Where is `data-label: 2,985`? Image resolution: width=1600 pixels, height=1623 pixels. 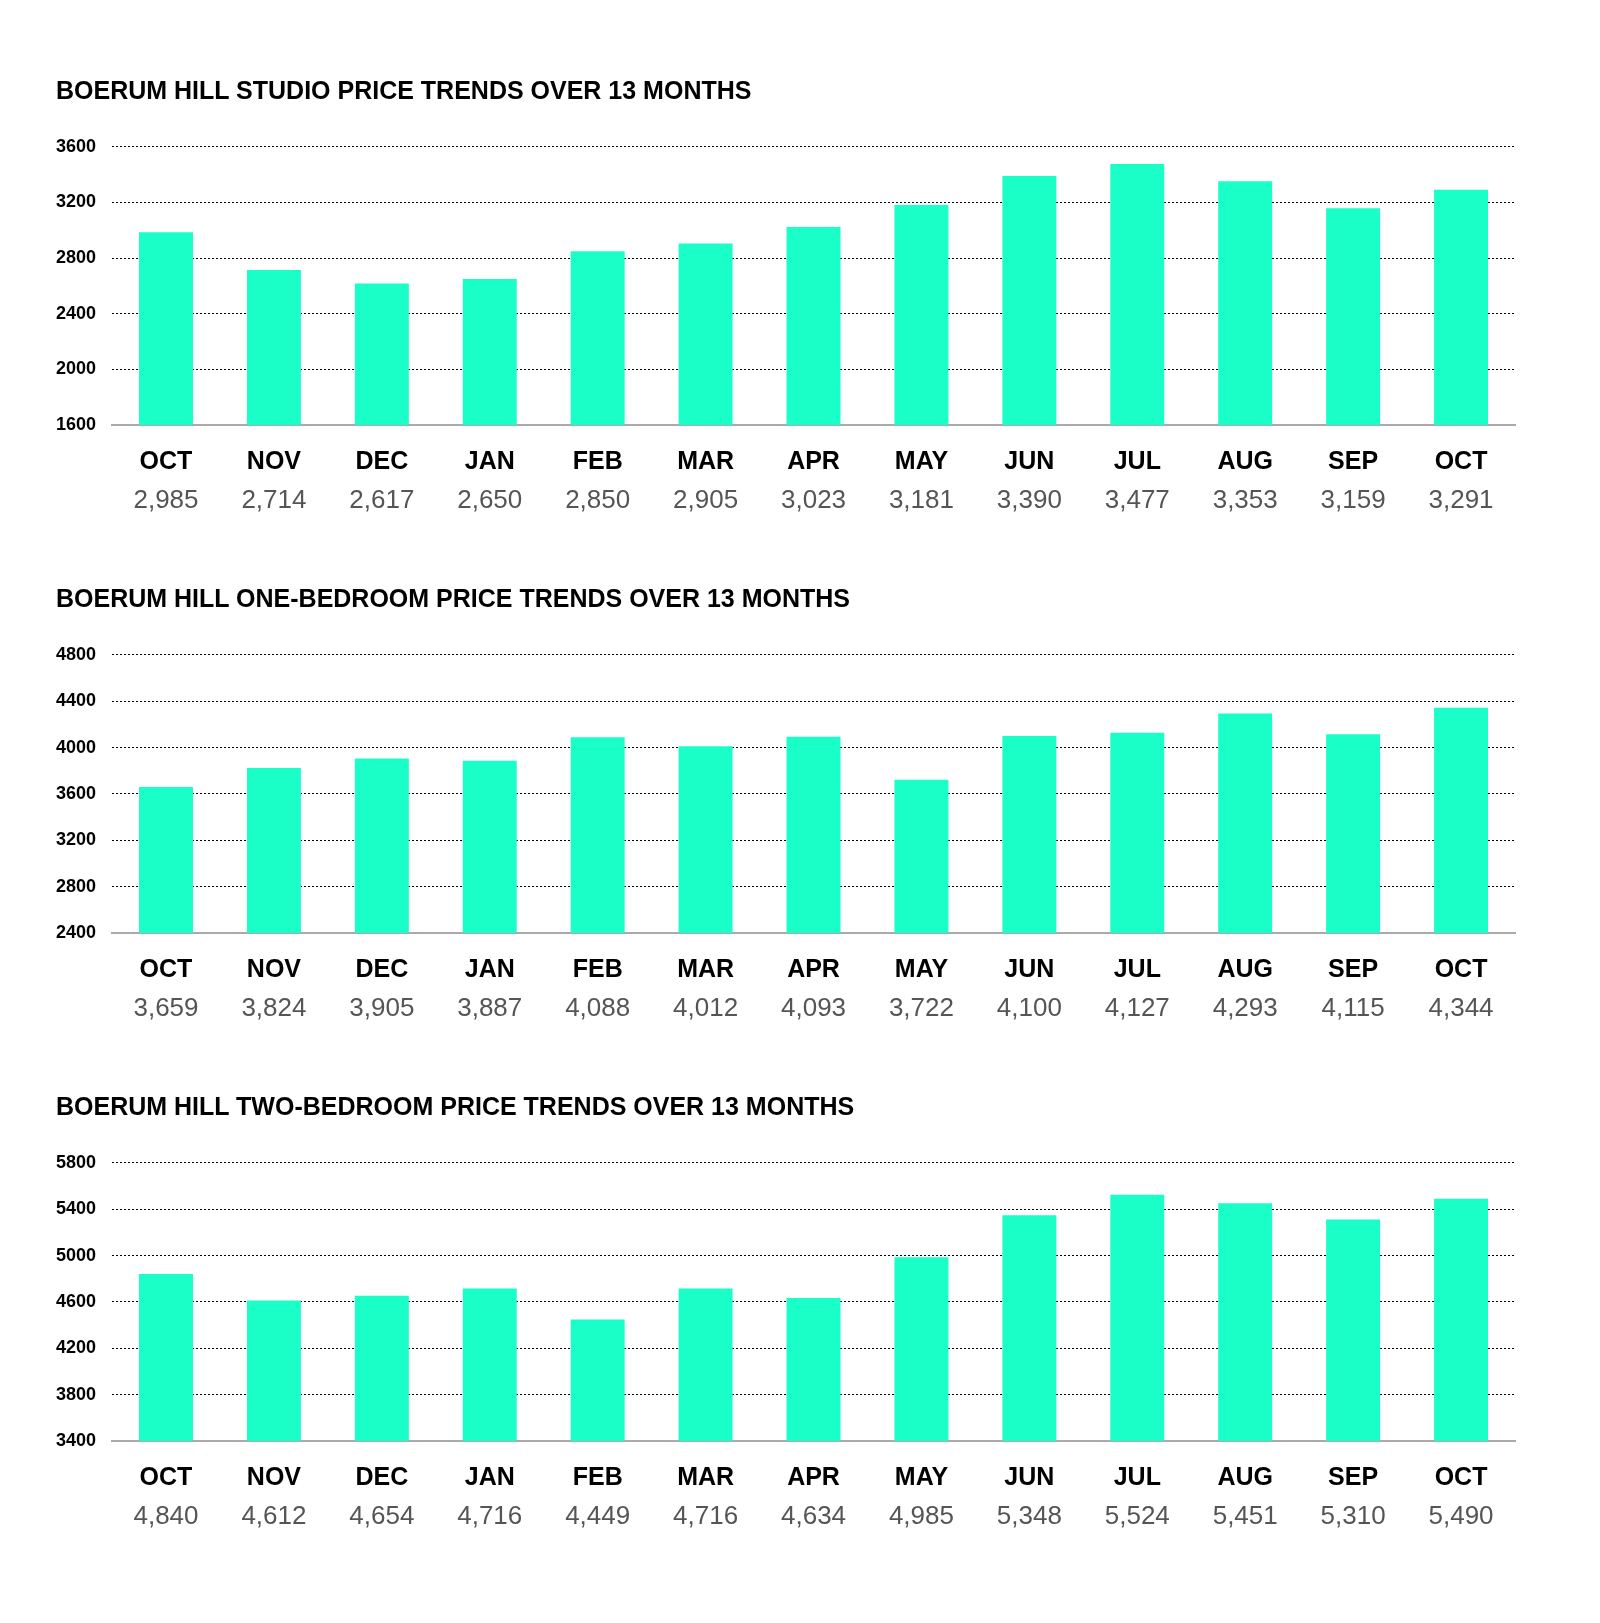 data-label: 2,985 is located at coordinates (166, 499).